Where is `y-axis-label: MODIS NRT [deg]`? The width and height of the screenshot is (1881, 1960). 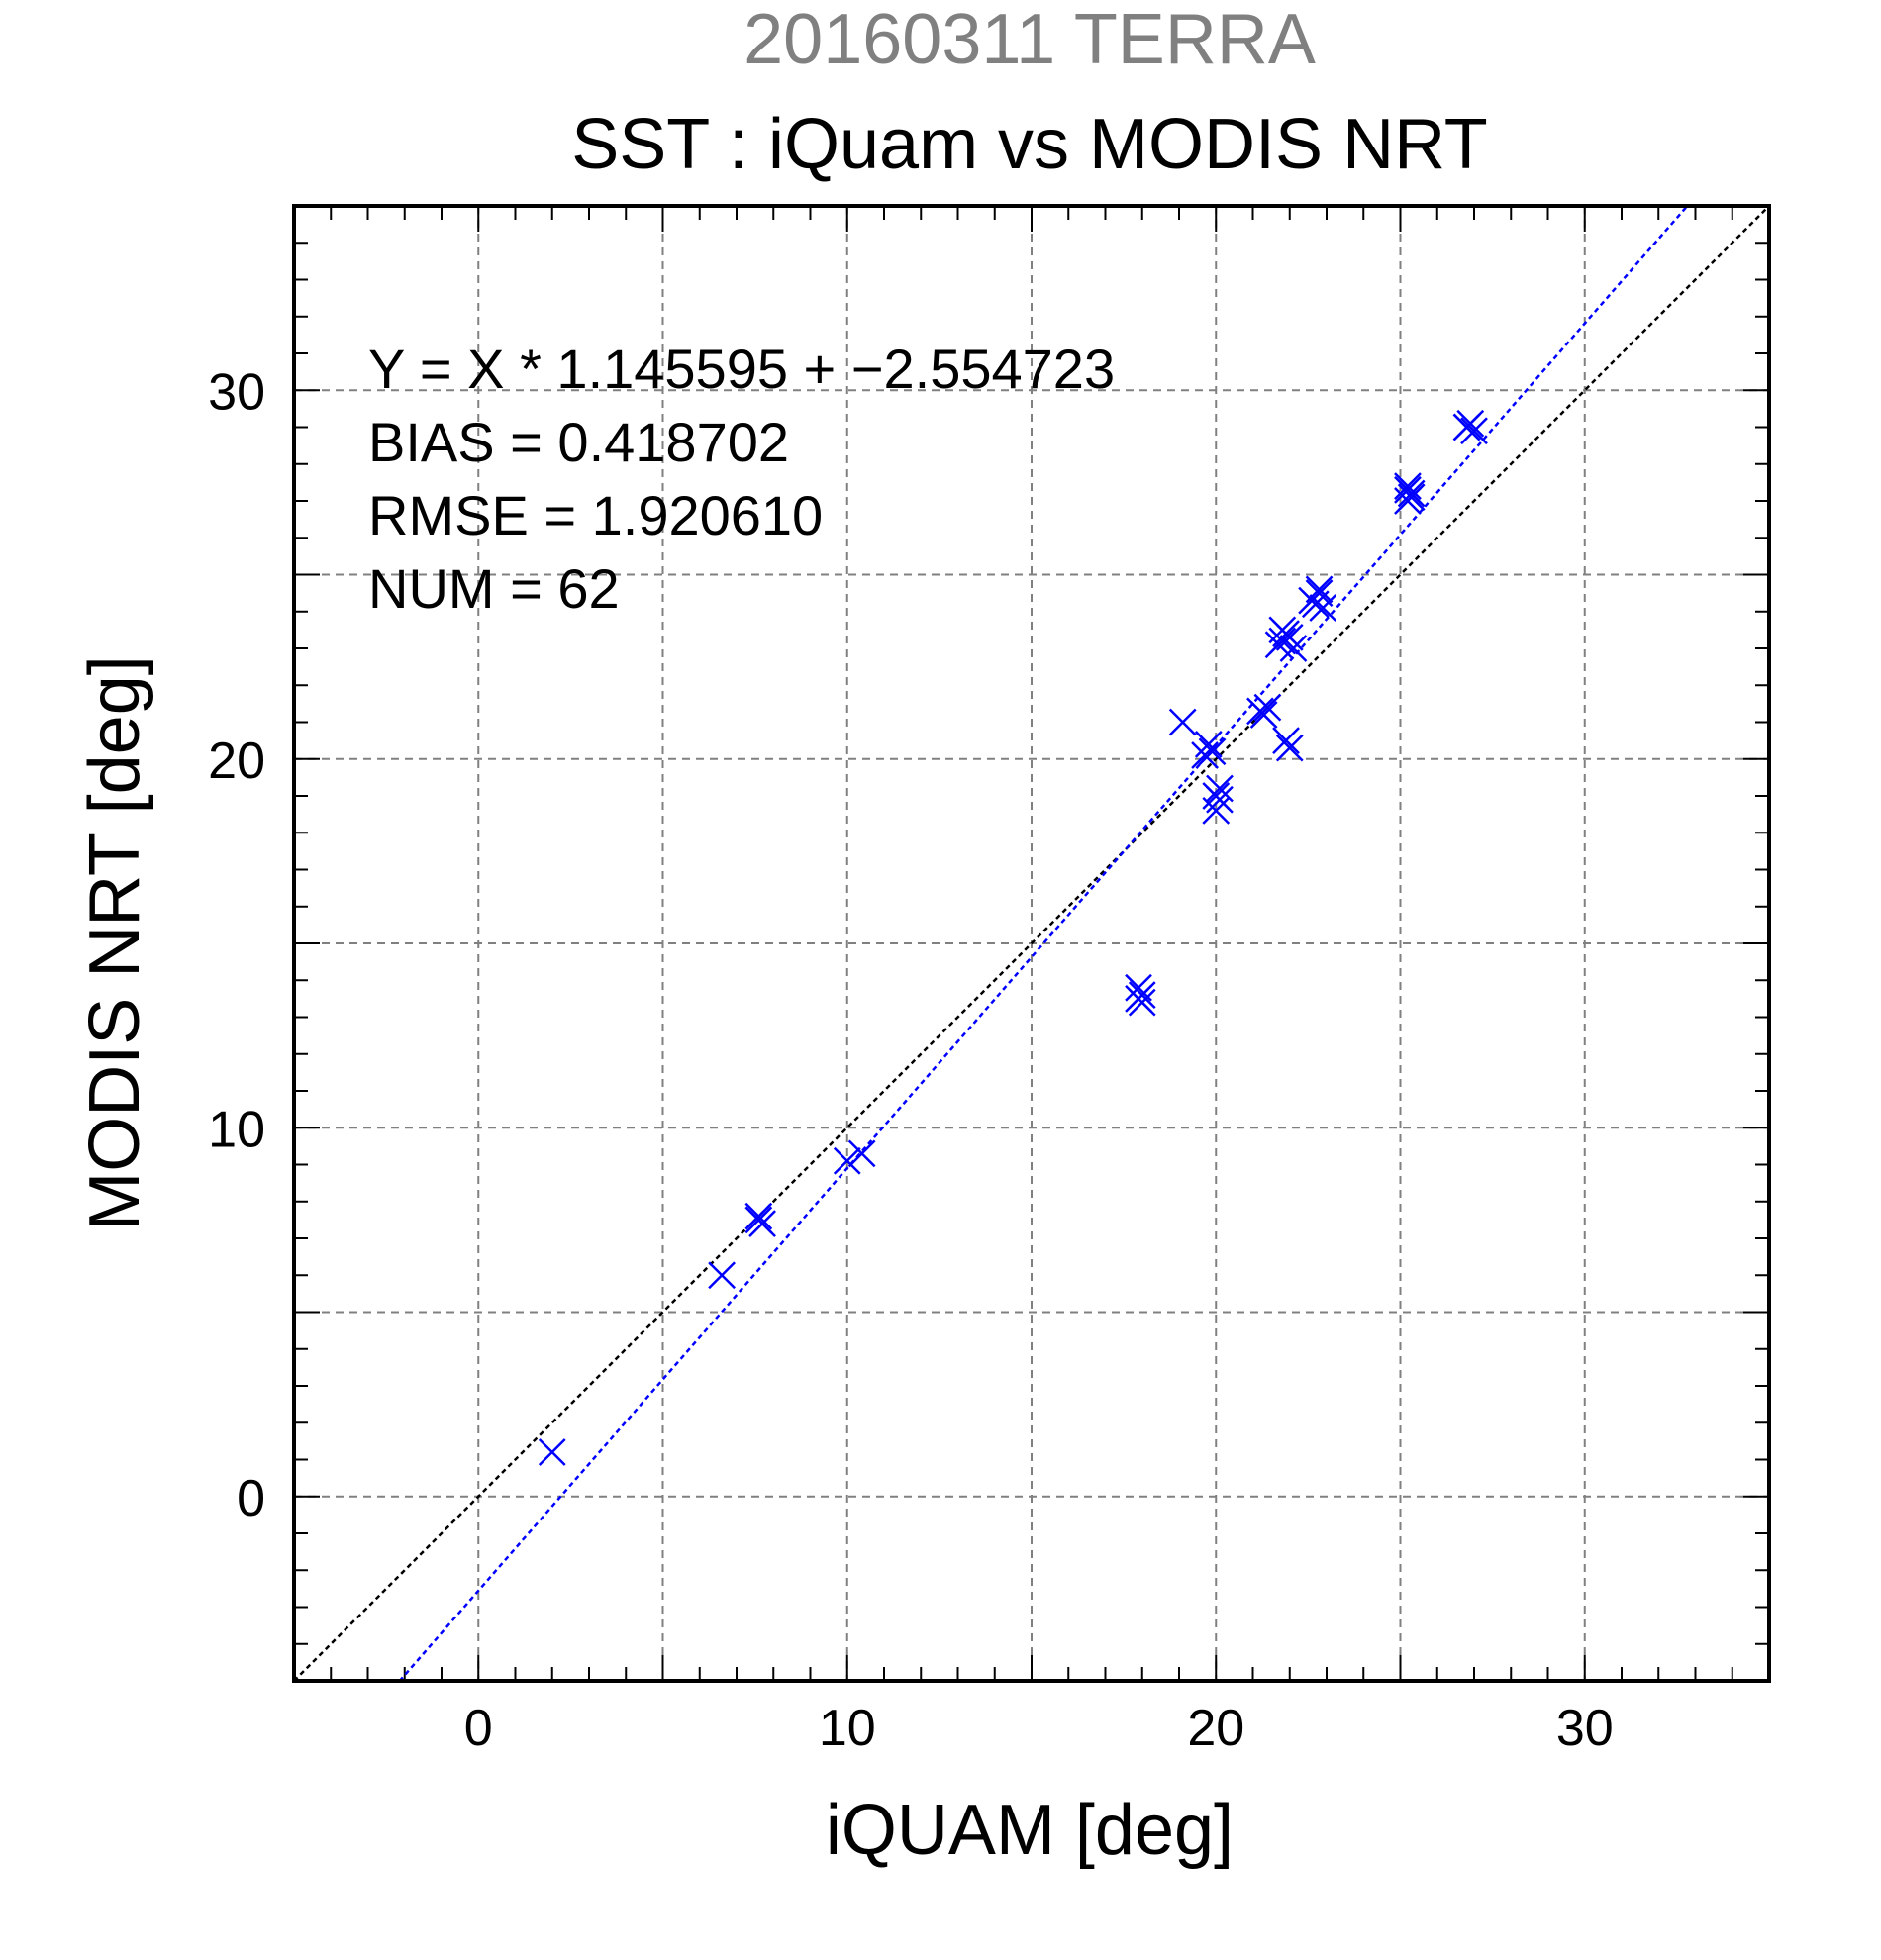 y-axis-label: MODIS NRT [deg] is located at coordinates (114, 943).